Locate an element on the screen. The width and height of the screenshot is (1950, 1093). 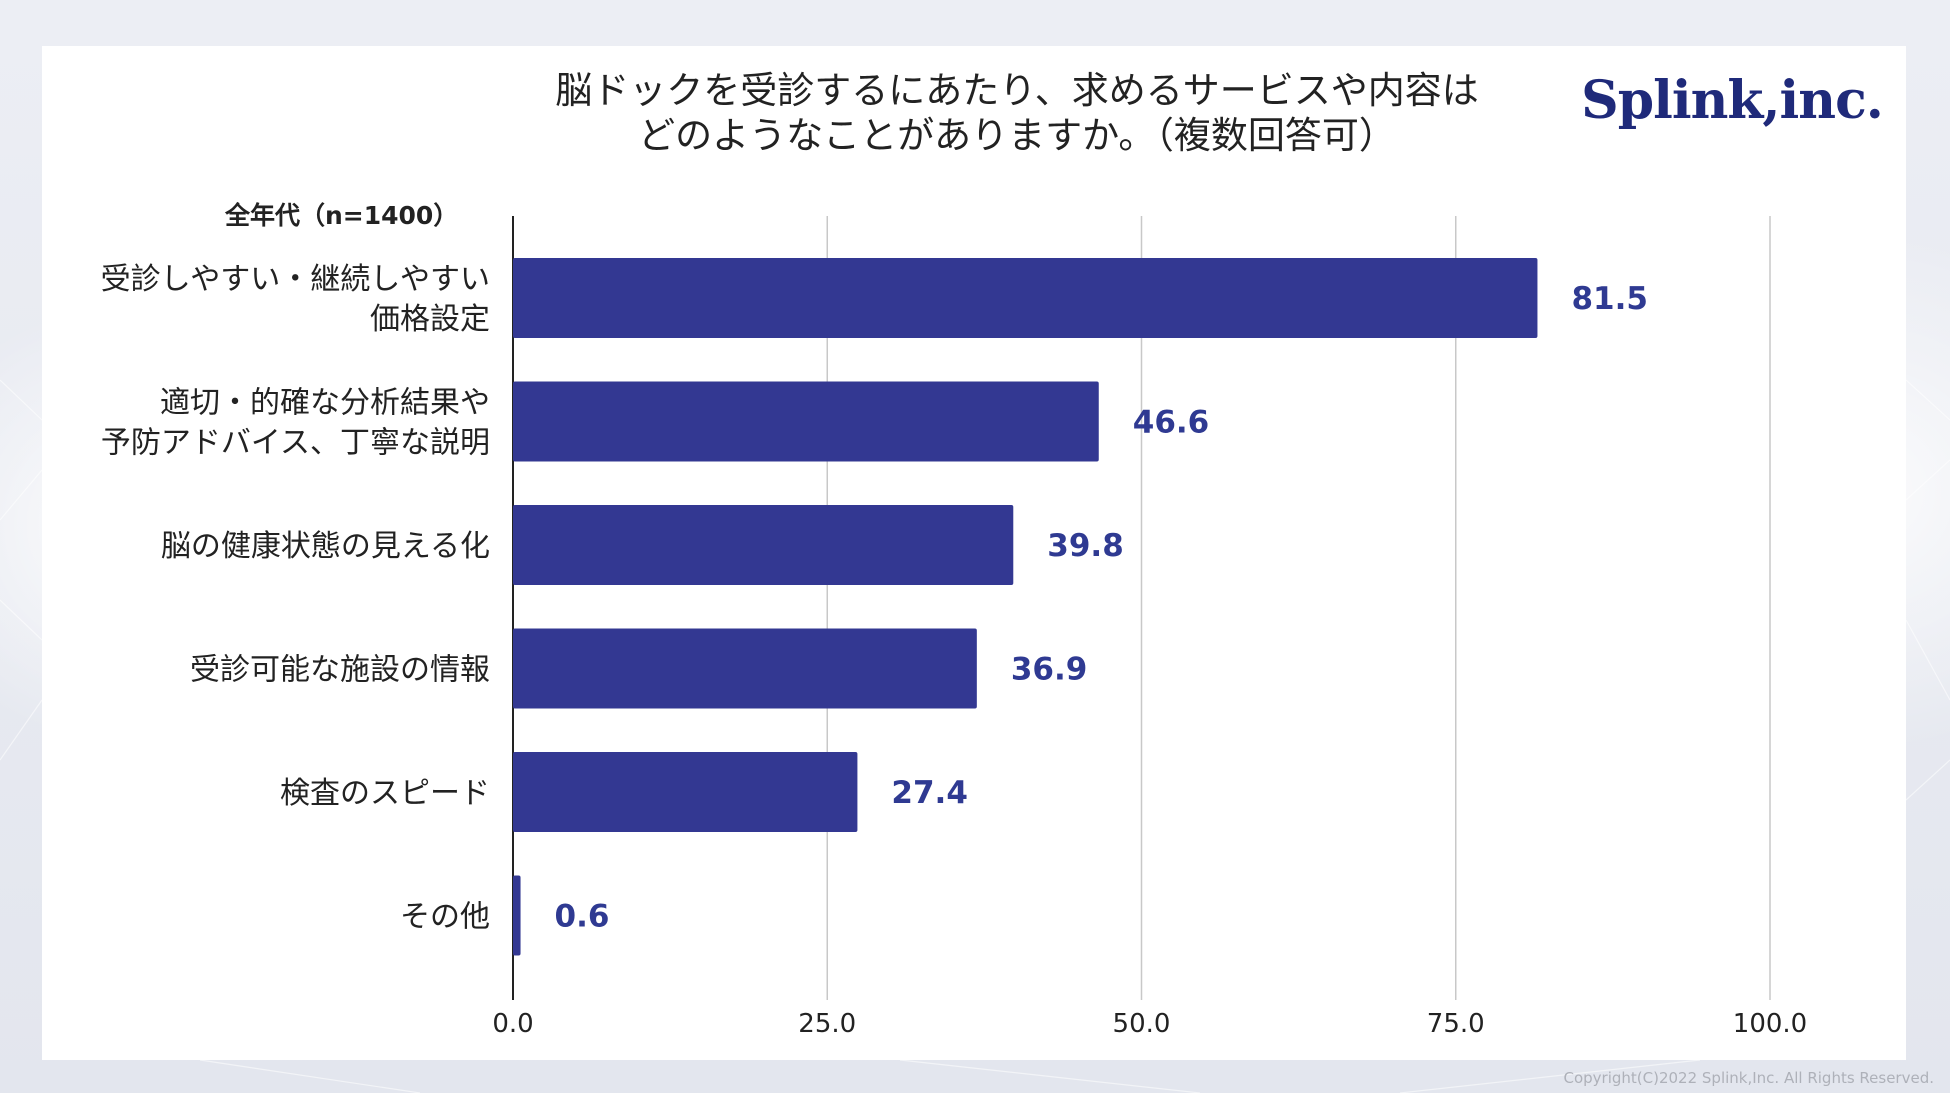
data-label: 81.5 is located at coordinates (1609, 299).